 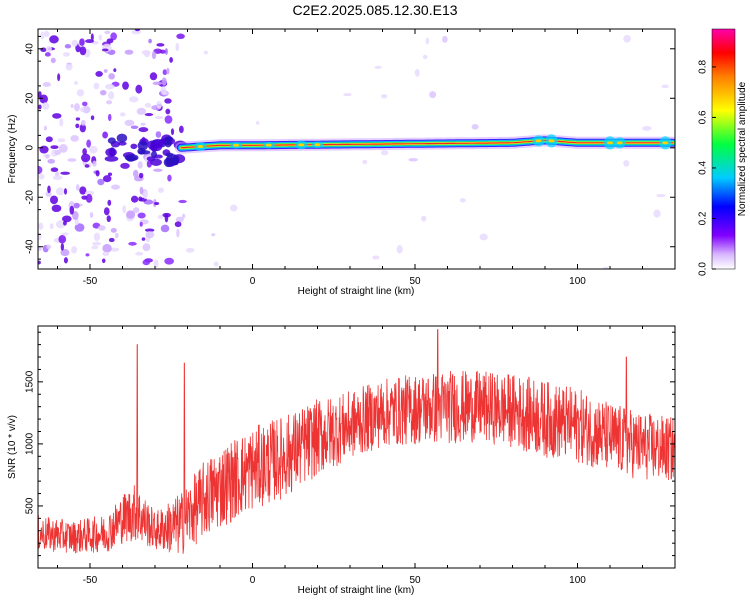 I want to click on colorbar-gradient, so click(x=723, y=149).